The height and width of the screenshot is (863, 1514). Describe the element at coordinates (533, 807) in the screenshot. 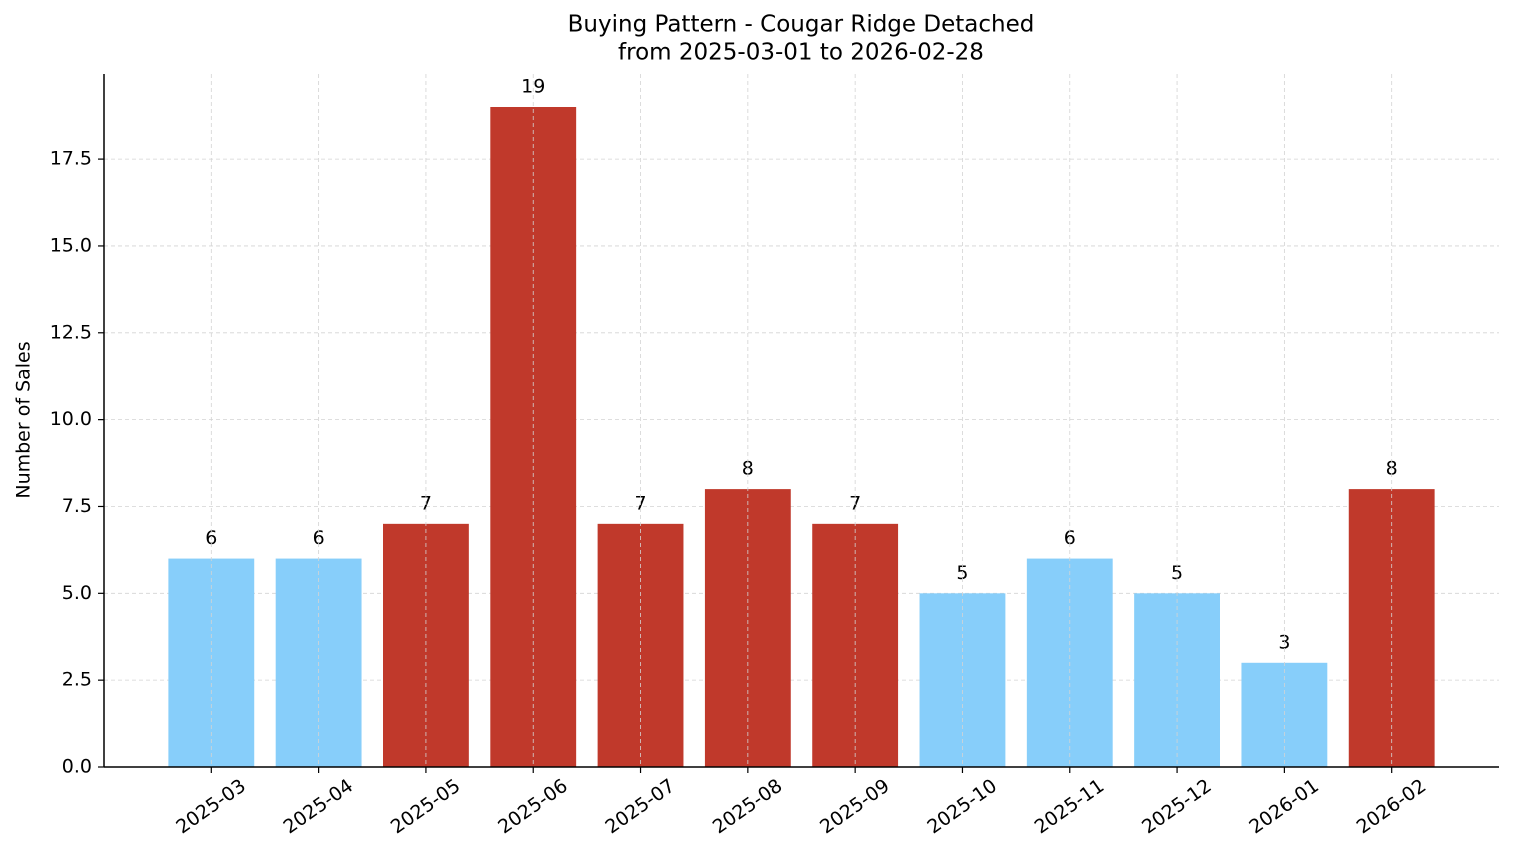

I see `x-tick-label: 2025-06` at that location.